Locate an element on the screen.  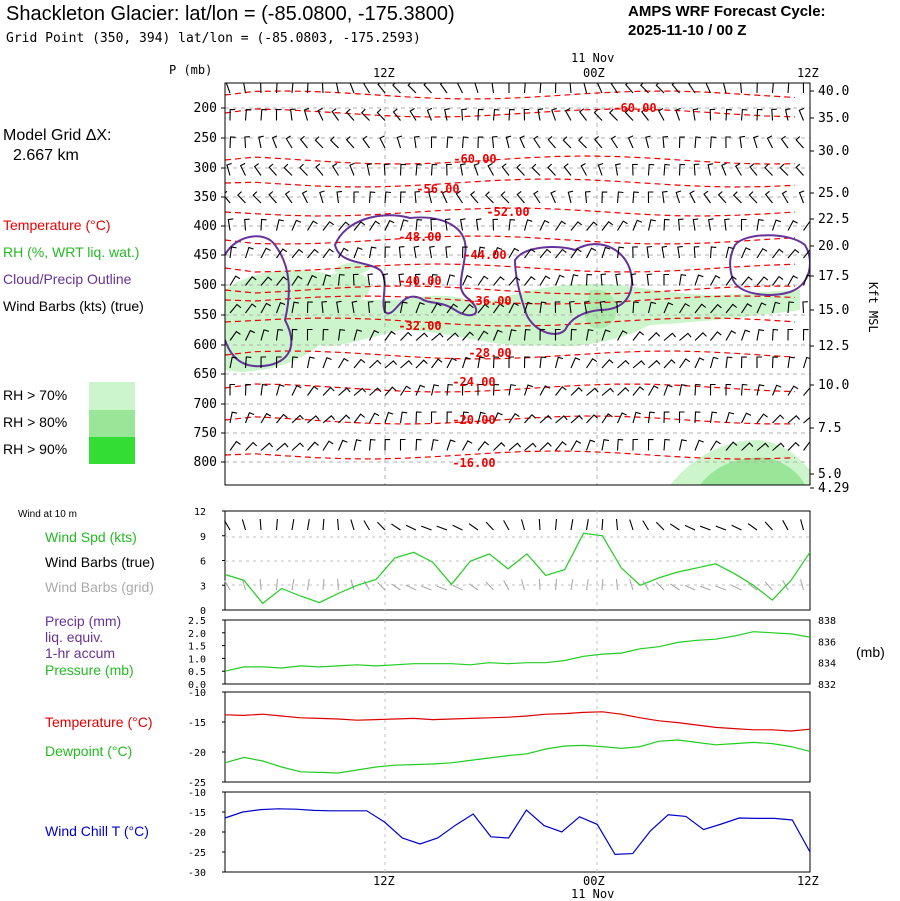
precip-accum-label: 1-hr accum is located at coordinates (80, 653).